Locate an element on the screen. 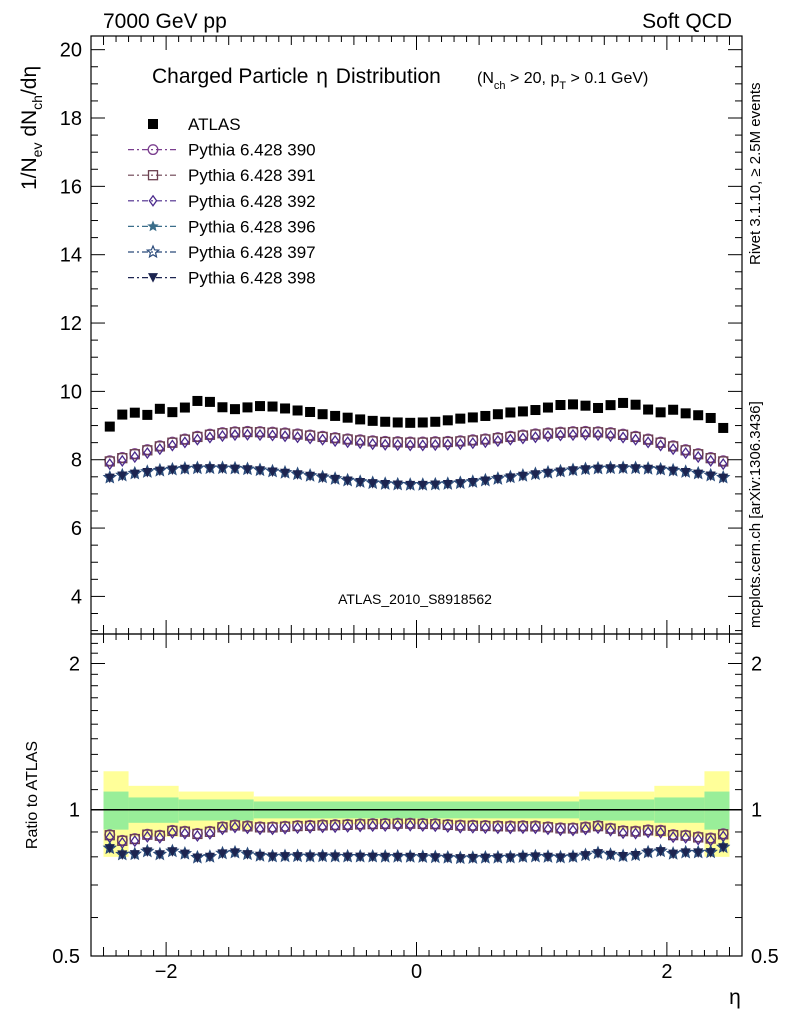 The height and width of the screenshot is (1024, 786). legend-label: Pythia 6.428 390 is located at coordinates (252, 150).